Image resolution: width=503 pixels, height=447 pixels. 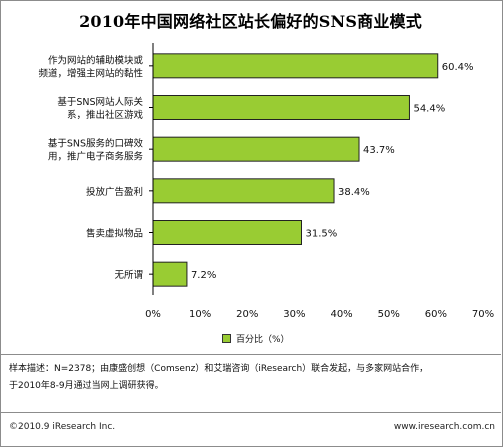 I want to click on category-label: 频道，增强主网站的黏性, so click(x=90, y=73).